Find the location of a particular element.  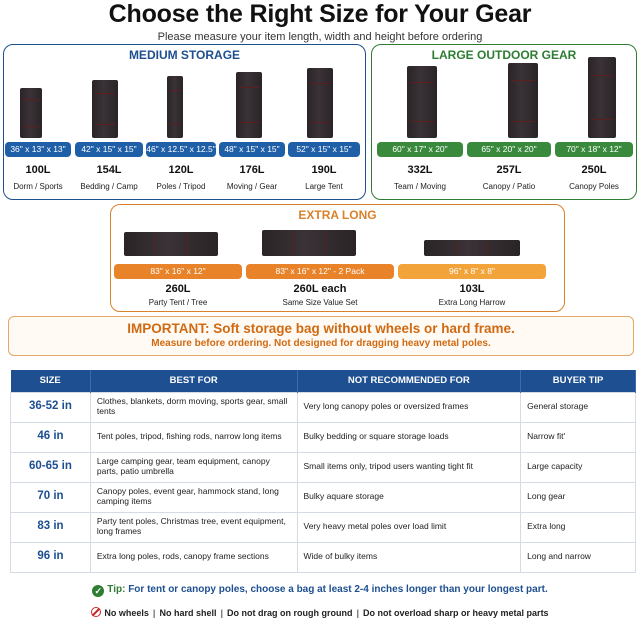

not-recommended-cell: Bulky bedding or square storage loads is located at coordinates (409, 437).